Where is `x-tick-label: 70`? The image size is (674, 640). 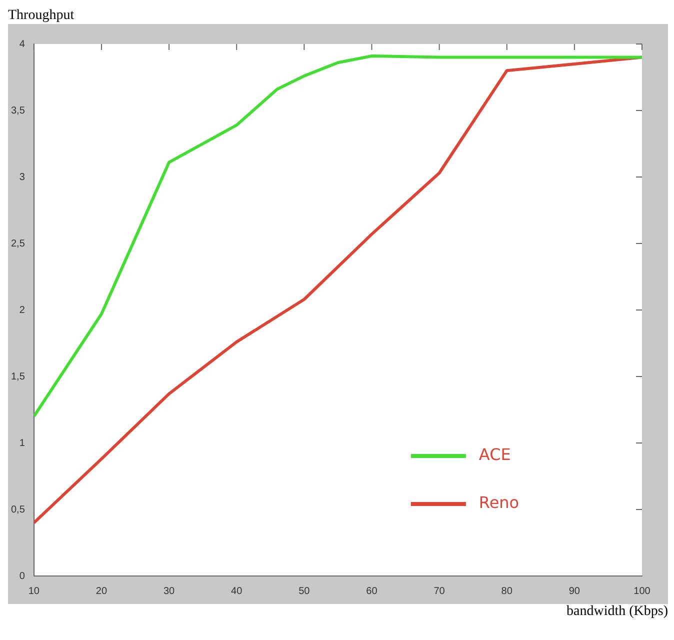 x-tick-label: 70 is located at coordinates (440, 591).